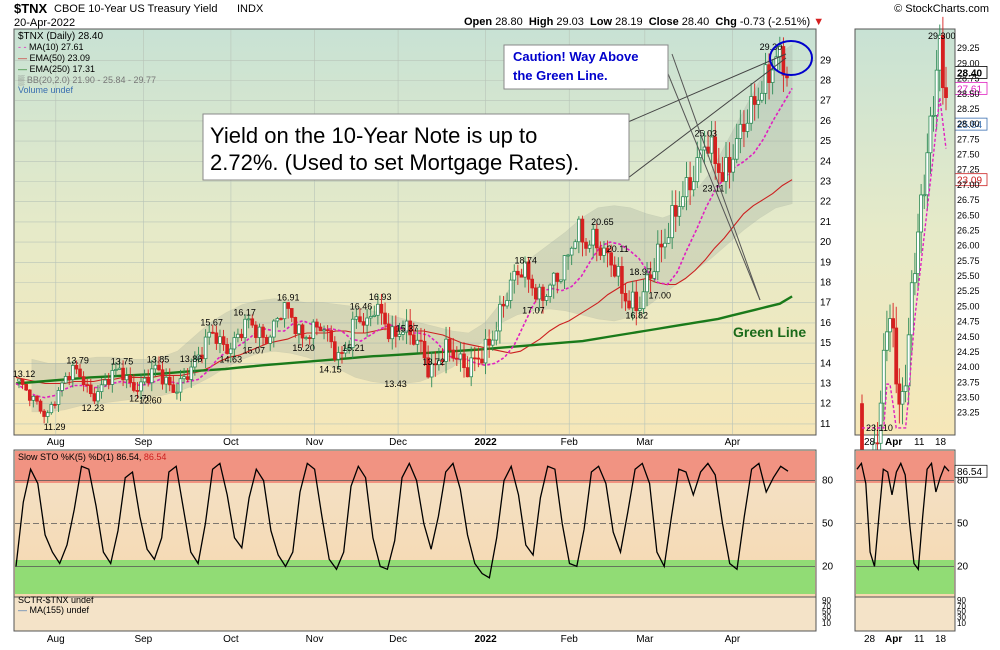 This screenshot has height=650, width=1000. Describe the element at coordinates (31, 8) in the screenshot. I see `symbol: $TNX` at that location.